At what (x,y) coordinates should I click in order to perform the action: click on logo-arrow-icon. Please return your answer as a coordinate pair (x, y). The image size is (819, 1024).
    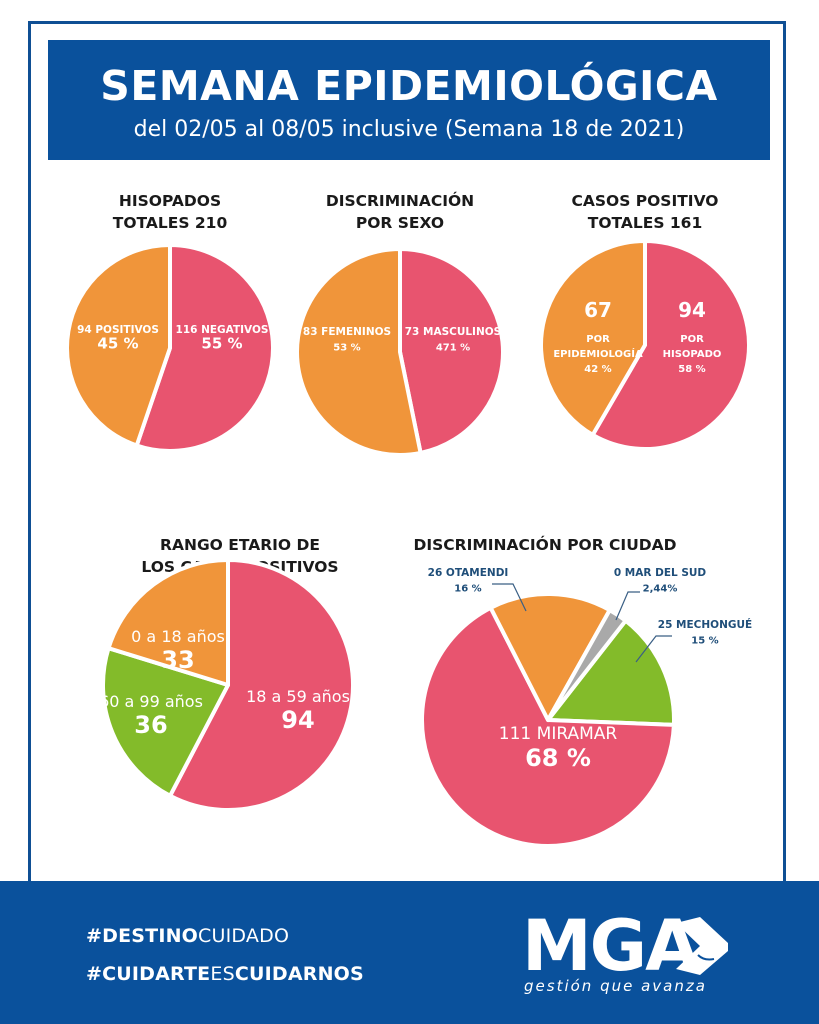
    Looking at the image, I should click on (702, 946).